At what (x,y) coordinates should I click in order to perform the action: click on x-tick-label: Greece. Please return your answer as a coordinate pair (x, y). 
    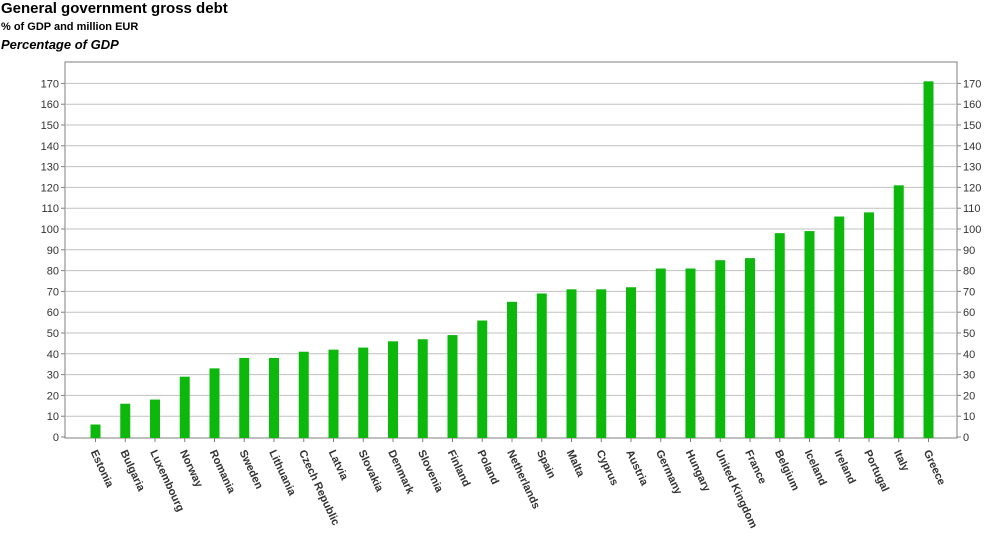
    Looking at the image, I should click on (934, 467).